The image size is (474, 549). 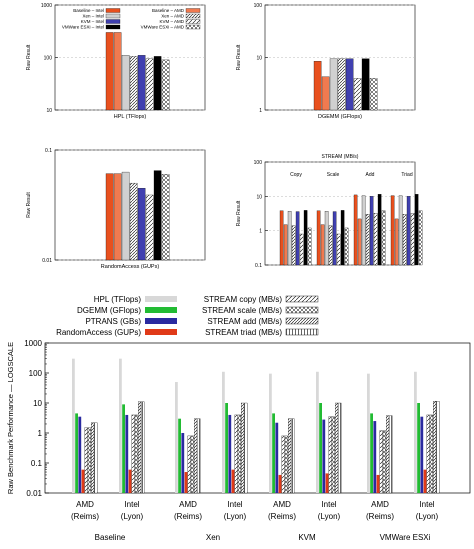 What do you see at coordinates (10, 418) in the screenshot?
I see `main-ylabel: Raw Benchmark Performance — LOGSCALE` at bounding box center [10, 418].